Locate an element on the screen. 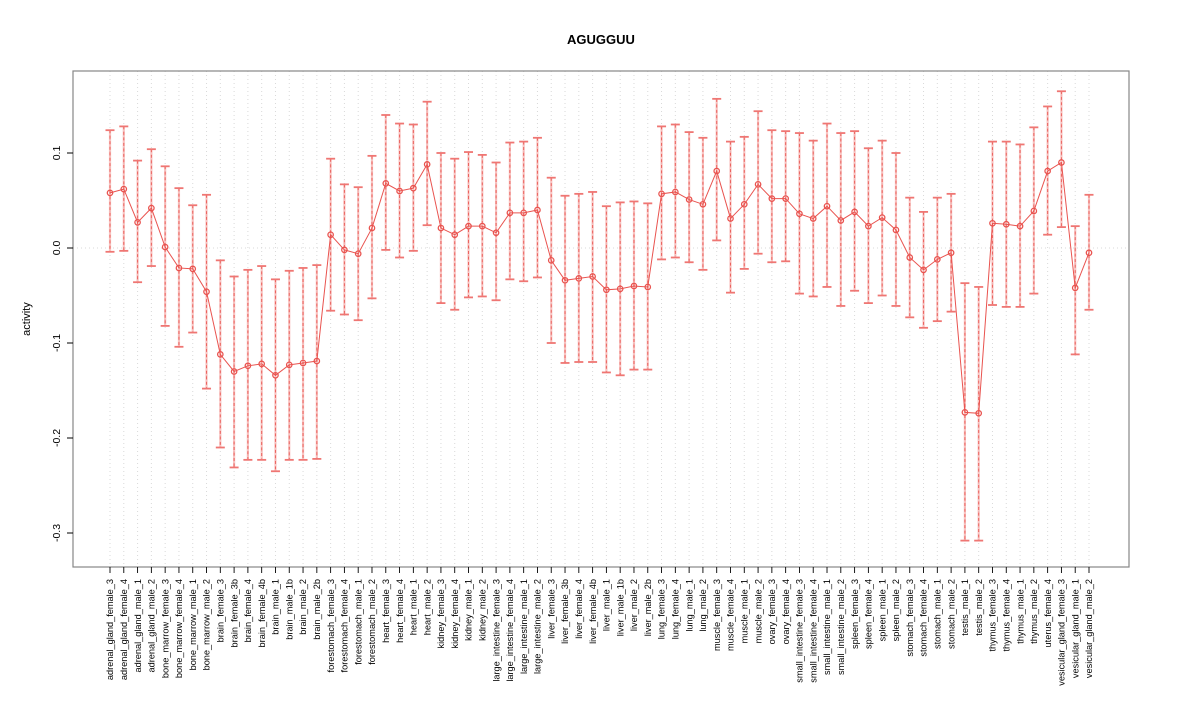 The width and height of the screenshot is (1200, 720). x-tick-label: bone_marrow_male_1 is located at coordinates (193, 624).